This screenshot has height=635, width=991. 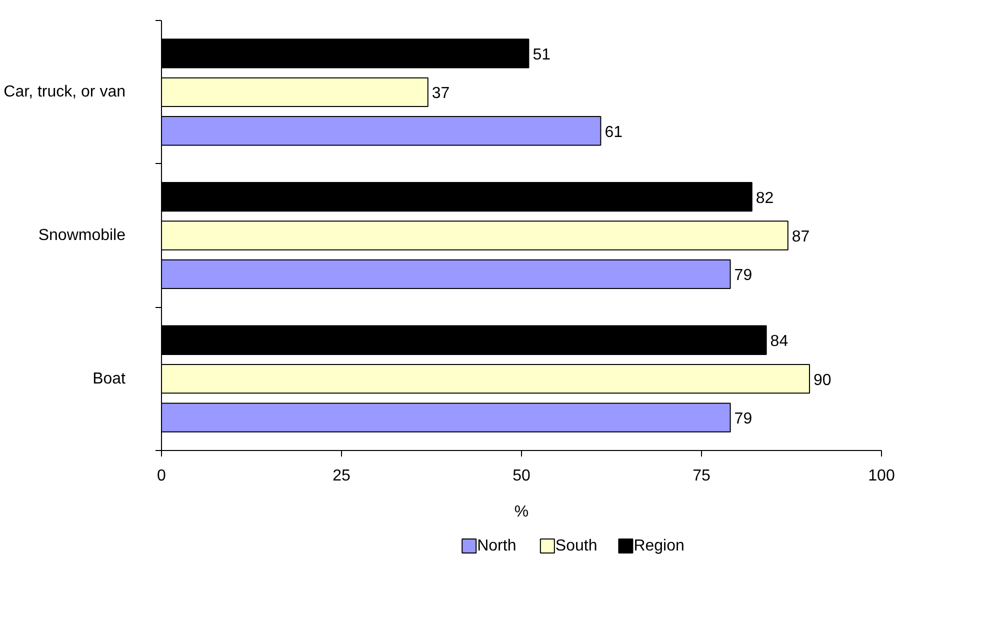 What do you see at coordinates (881, 476) in the screenshot?
I see `x-tick-label: 100` at bounding box center [881, 476].